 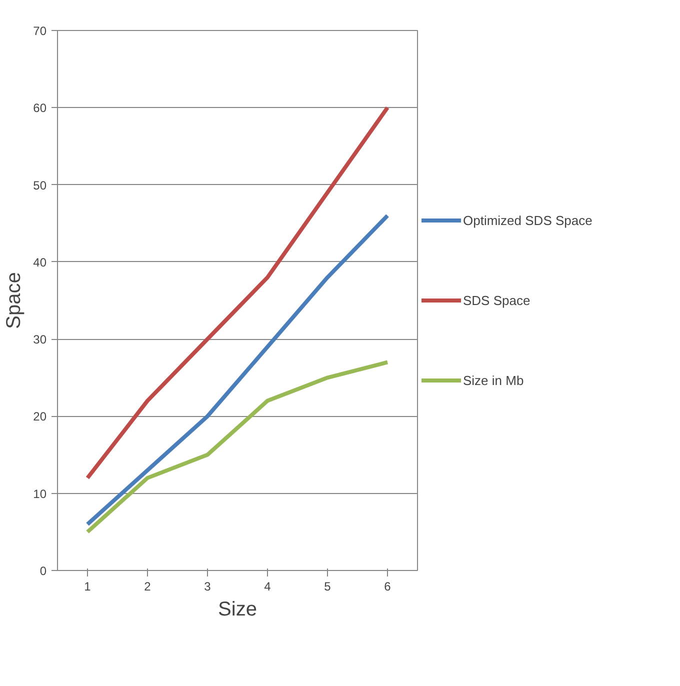 I want to click on line-series, so click(x=238, y=447).